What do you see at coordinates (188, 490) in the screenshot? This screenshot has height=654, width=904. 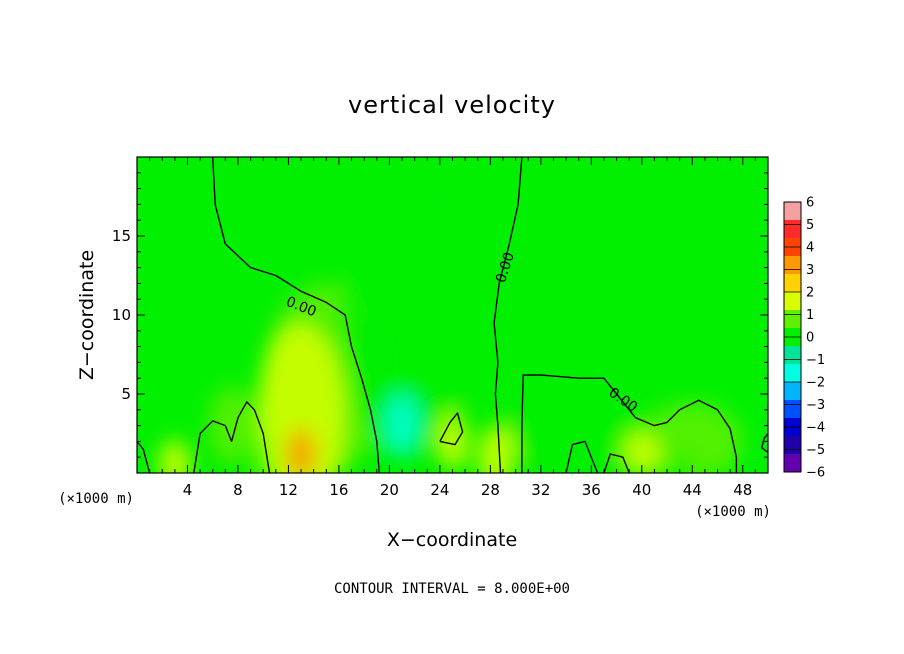 I see `x-tick-label-0: 4` at bounding box center [188, 490].